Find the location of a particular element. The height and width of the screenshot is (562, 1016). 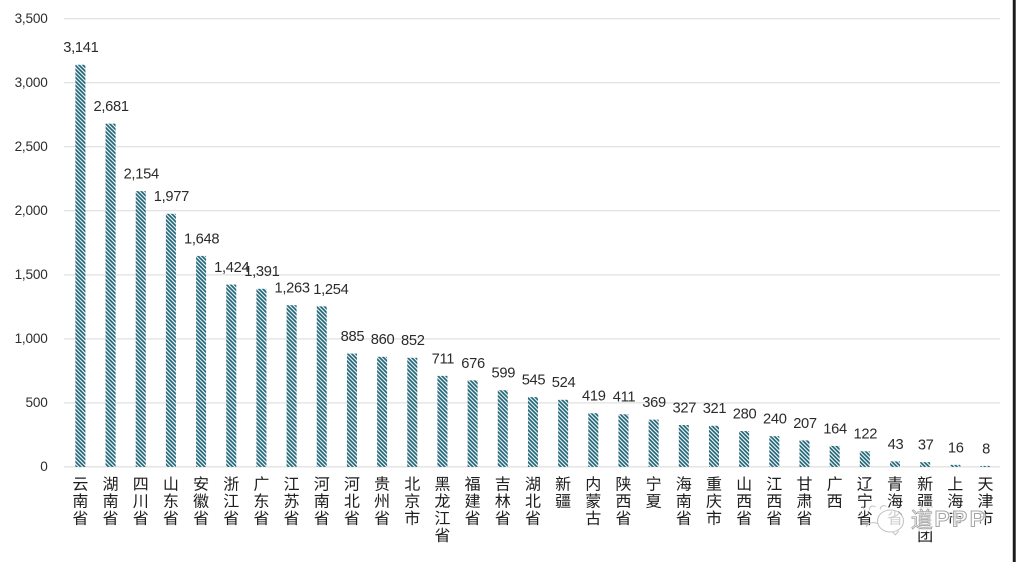

svg-text: 321 is located at coordinates (715, 409).